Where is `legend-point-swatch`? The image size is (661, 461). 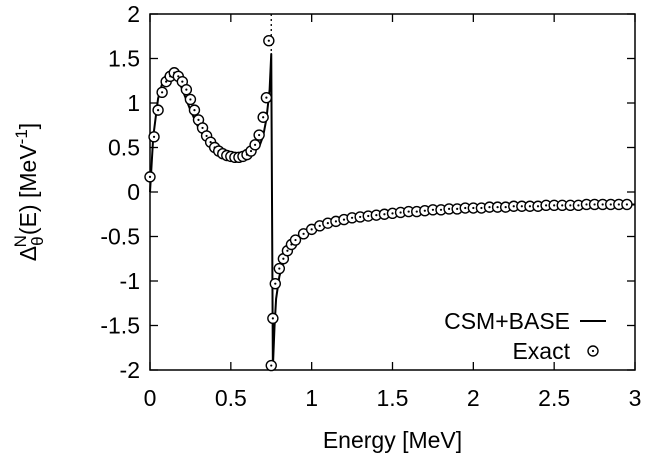 legend-point-swatch is located at coordinates (593, 351).